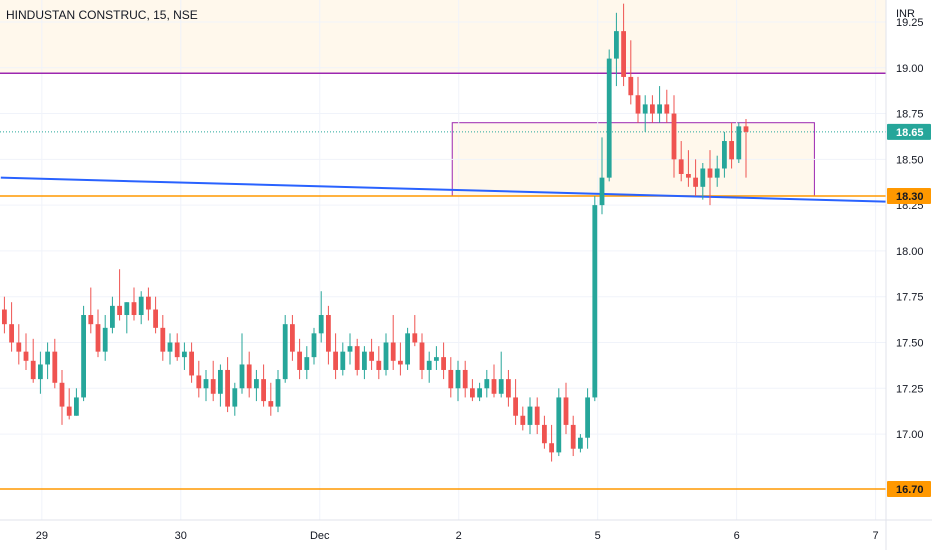 This screenshot has width=932, height=550. Describe the element at coordinates (910, 23) in the screenshot. I see `y-tick-label: 19.25` at that location.